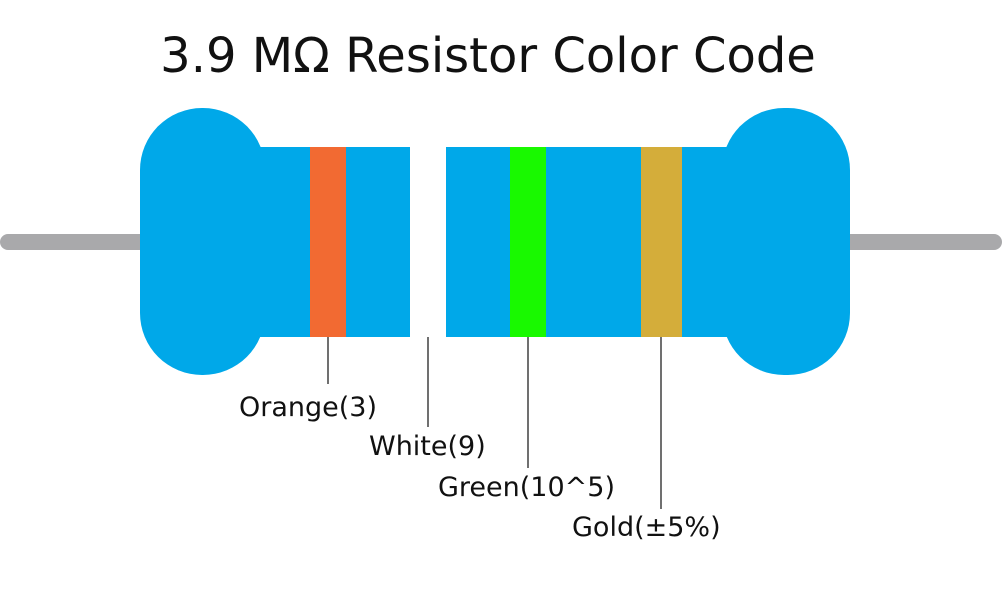  Describe the element at coordinates (488, 56) in the screenshot. I see `diagram-title: 3.9 MΩ Resistor Color Code` at that location.